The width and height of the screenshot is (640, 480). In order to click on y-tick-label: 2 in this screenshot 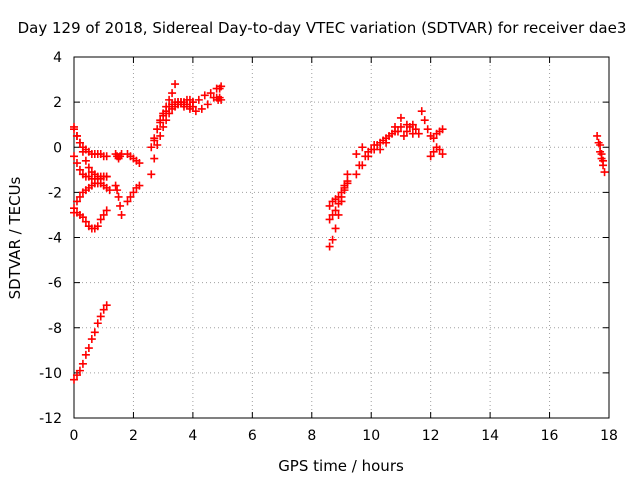, I will do `click(57, 103)`.